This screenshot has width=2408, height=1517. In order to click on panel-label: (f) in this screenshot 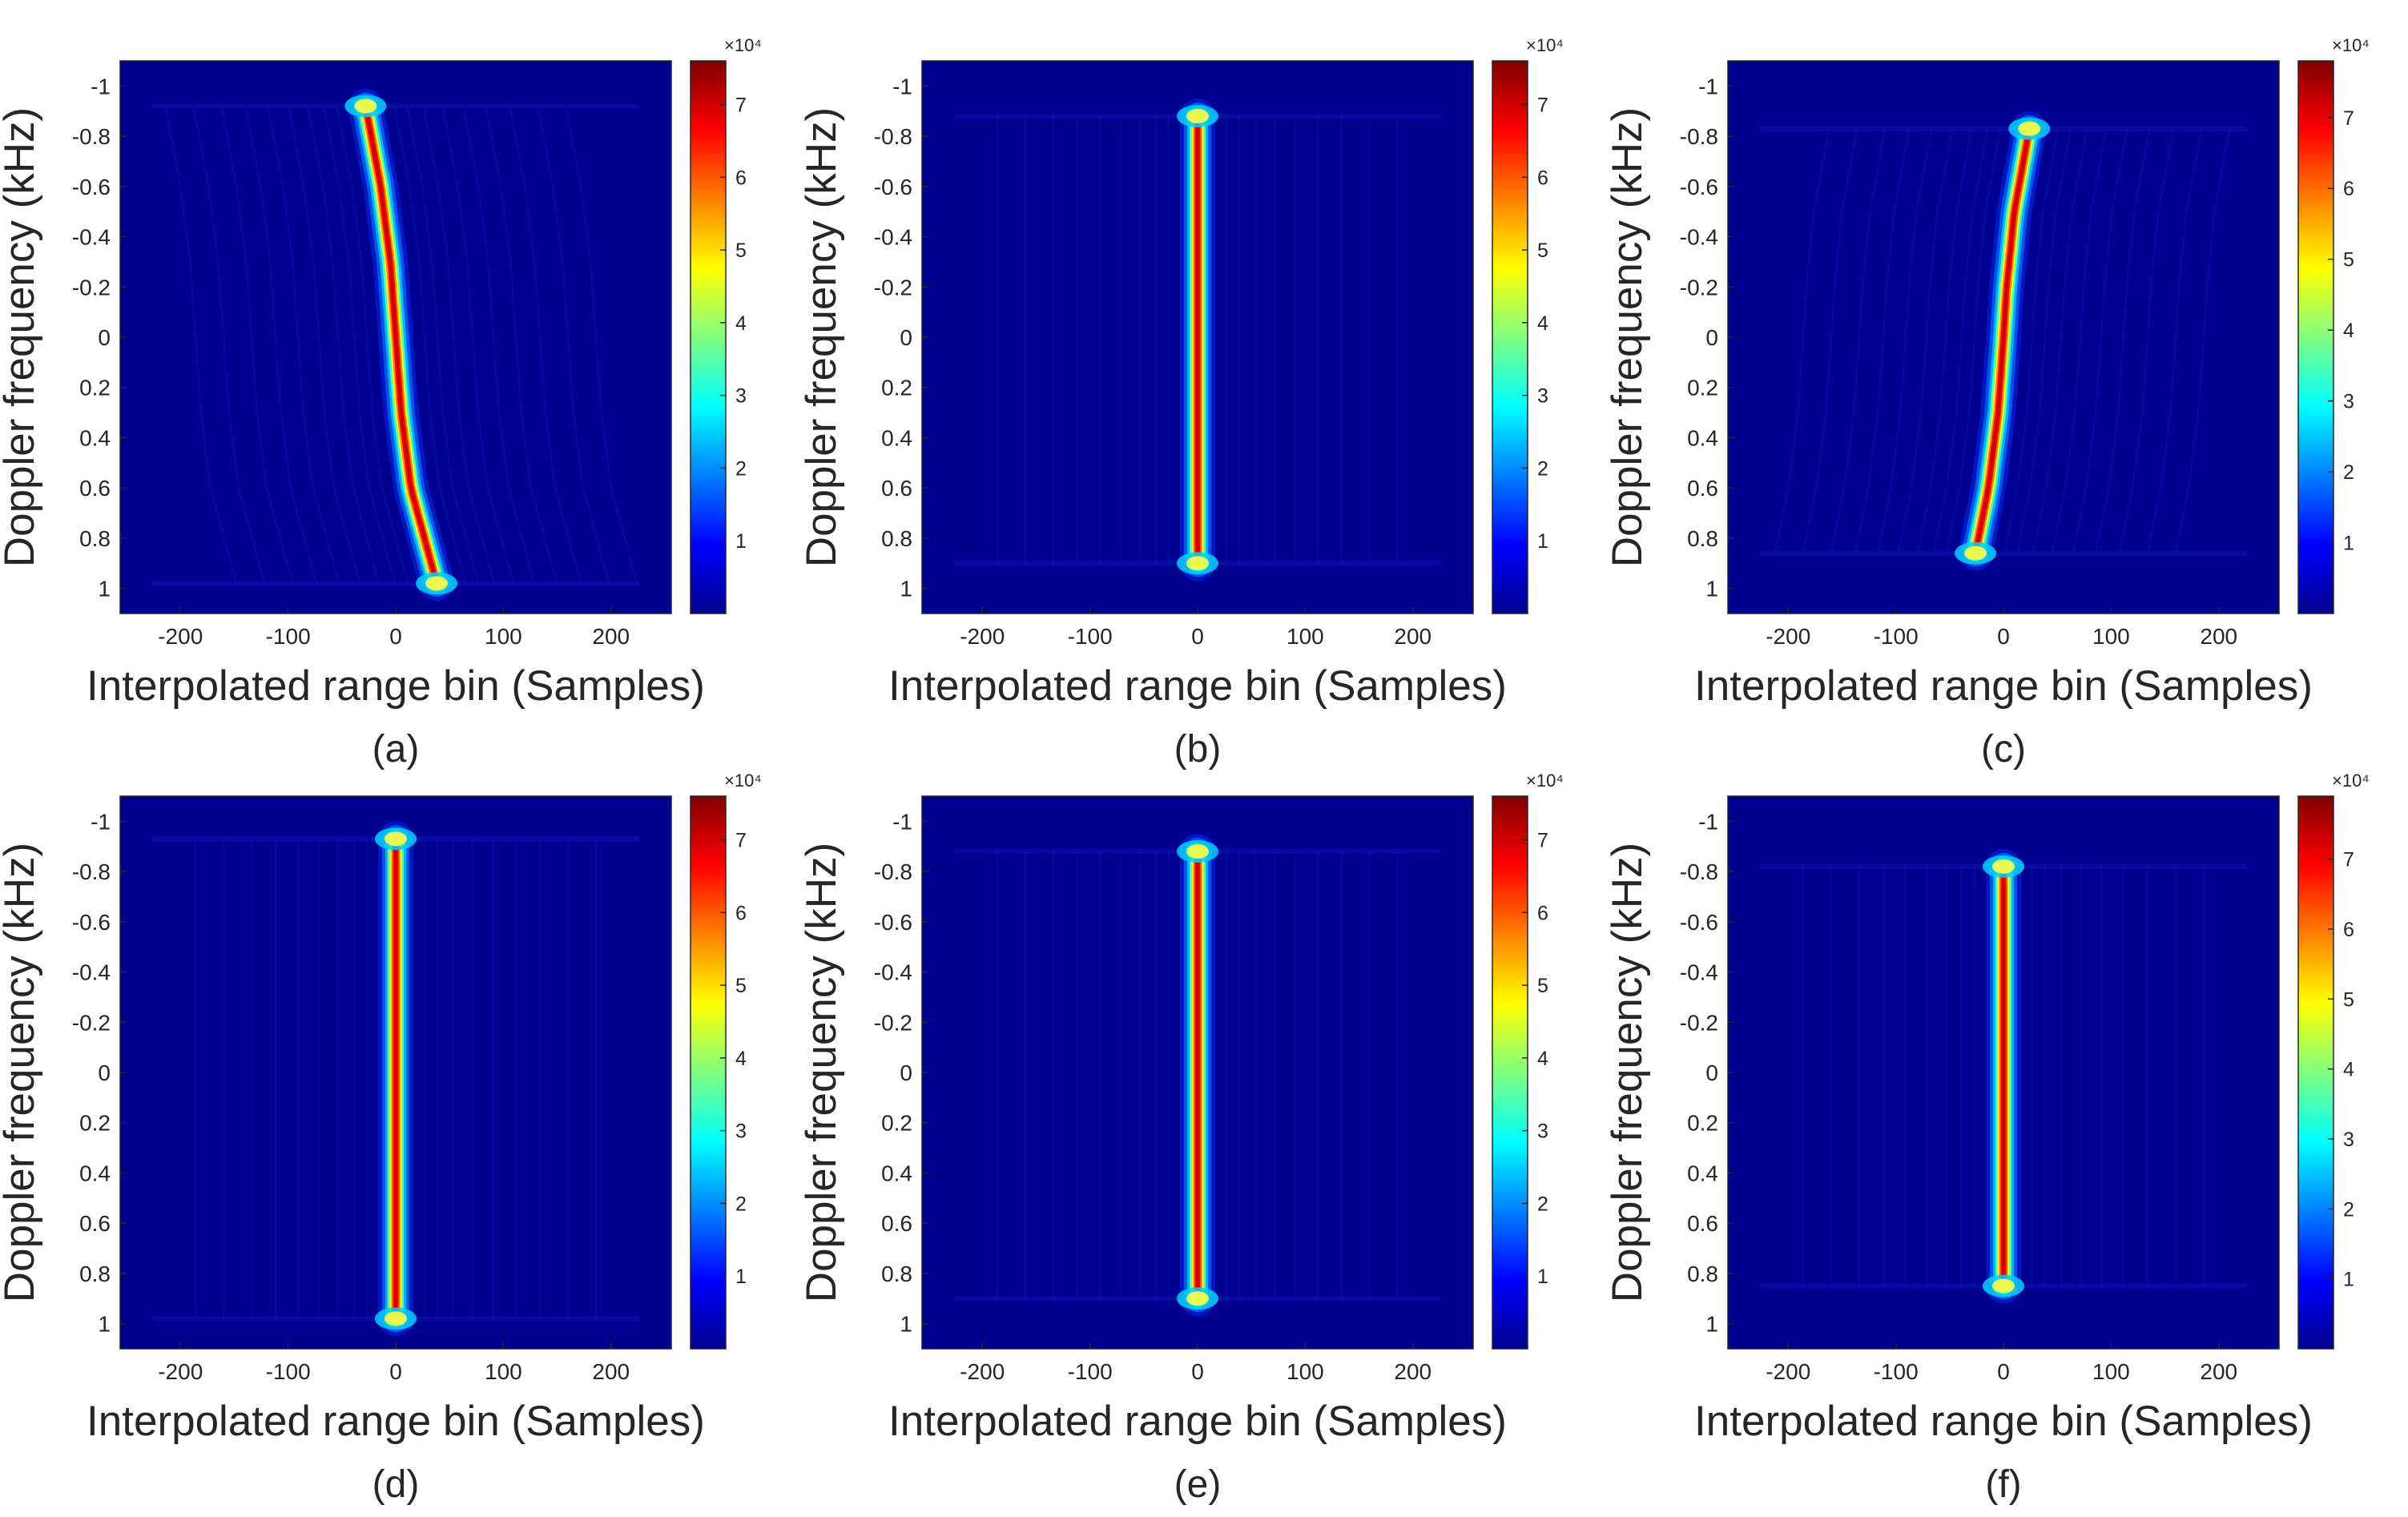, I will do `click(2003, 1484)`.